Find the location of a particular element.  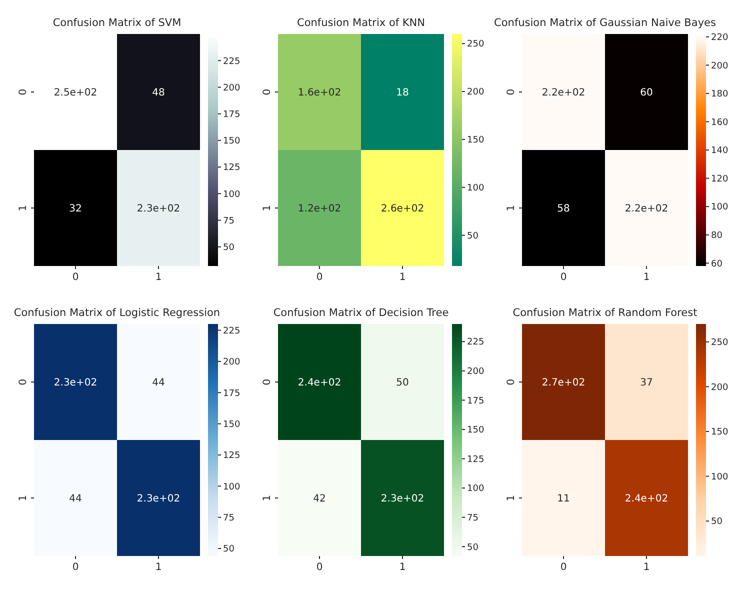

chart-title: Confusion Matrix of Decision Tree is located at coordinates (361, 313).